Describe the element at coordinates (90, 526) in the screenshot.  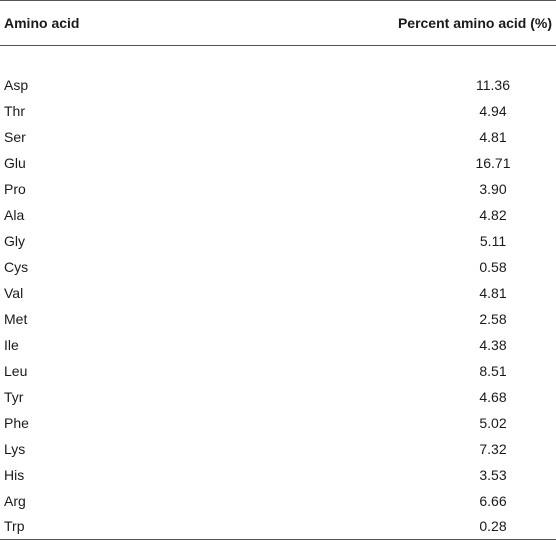
I see `amino-acid-name-cell: Trp` at that location.